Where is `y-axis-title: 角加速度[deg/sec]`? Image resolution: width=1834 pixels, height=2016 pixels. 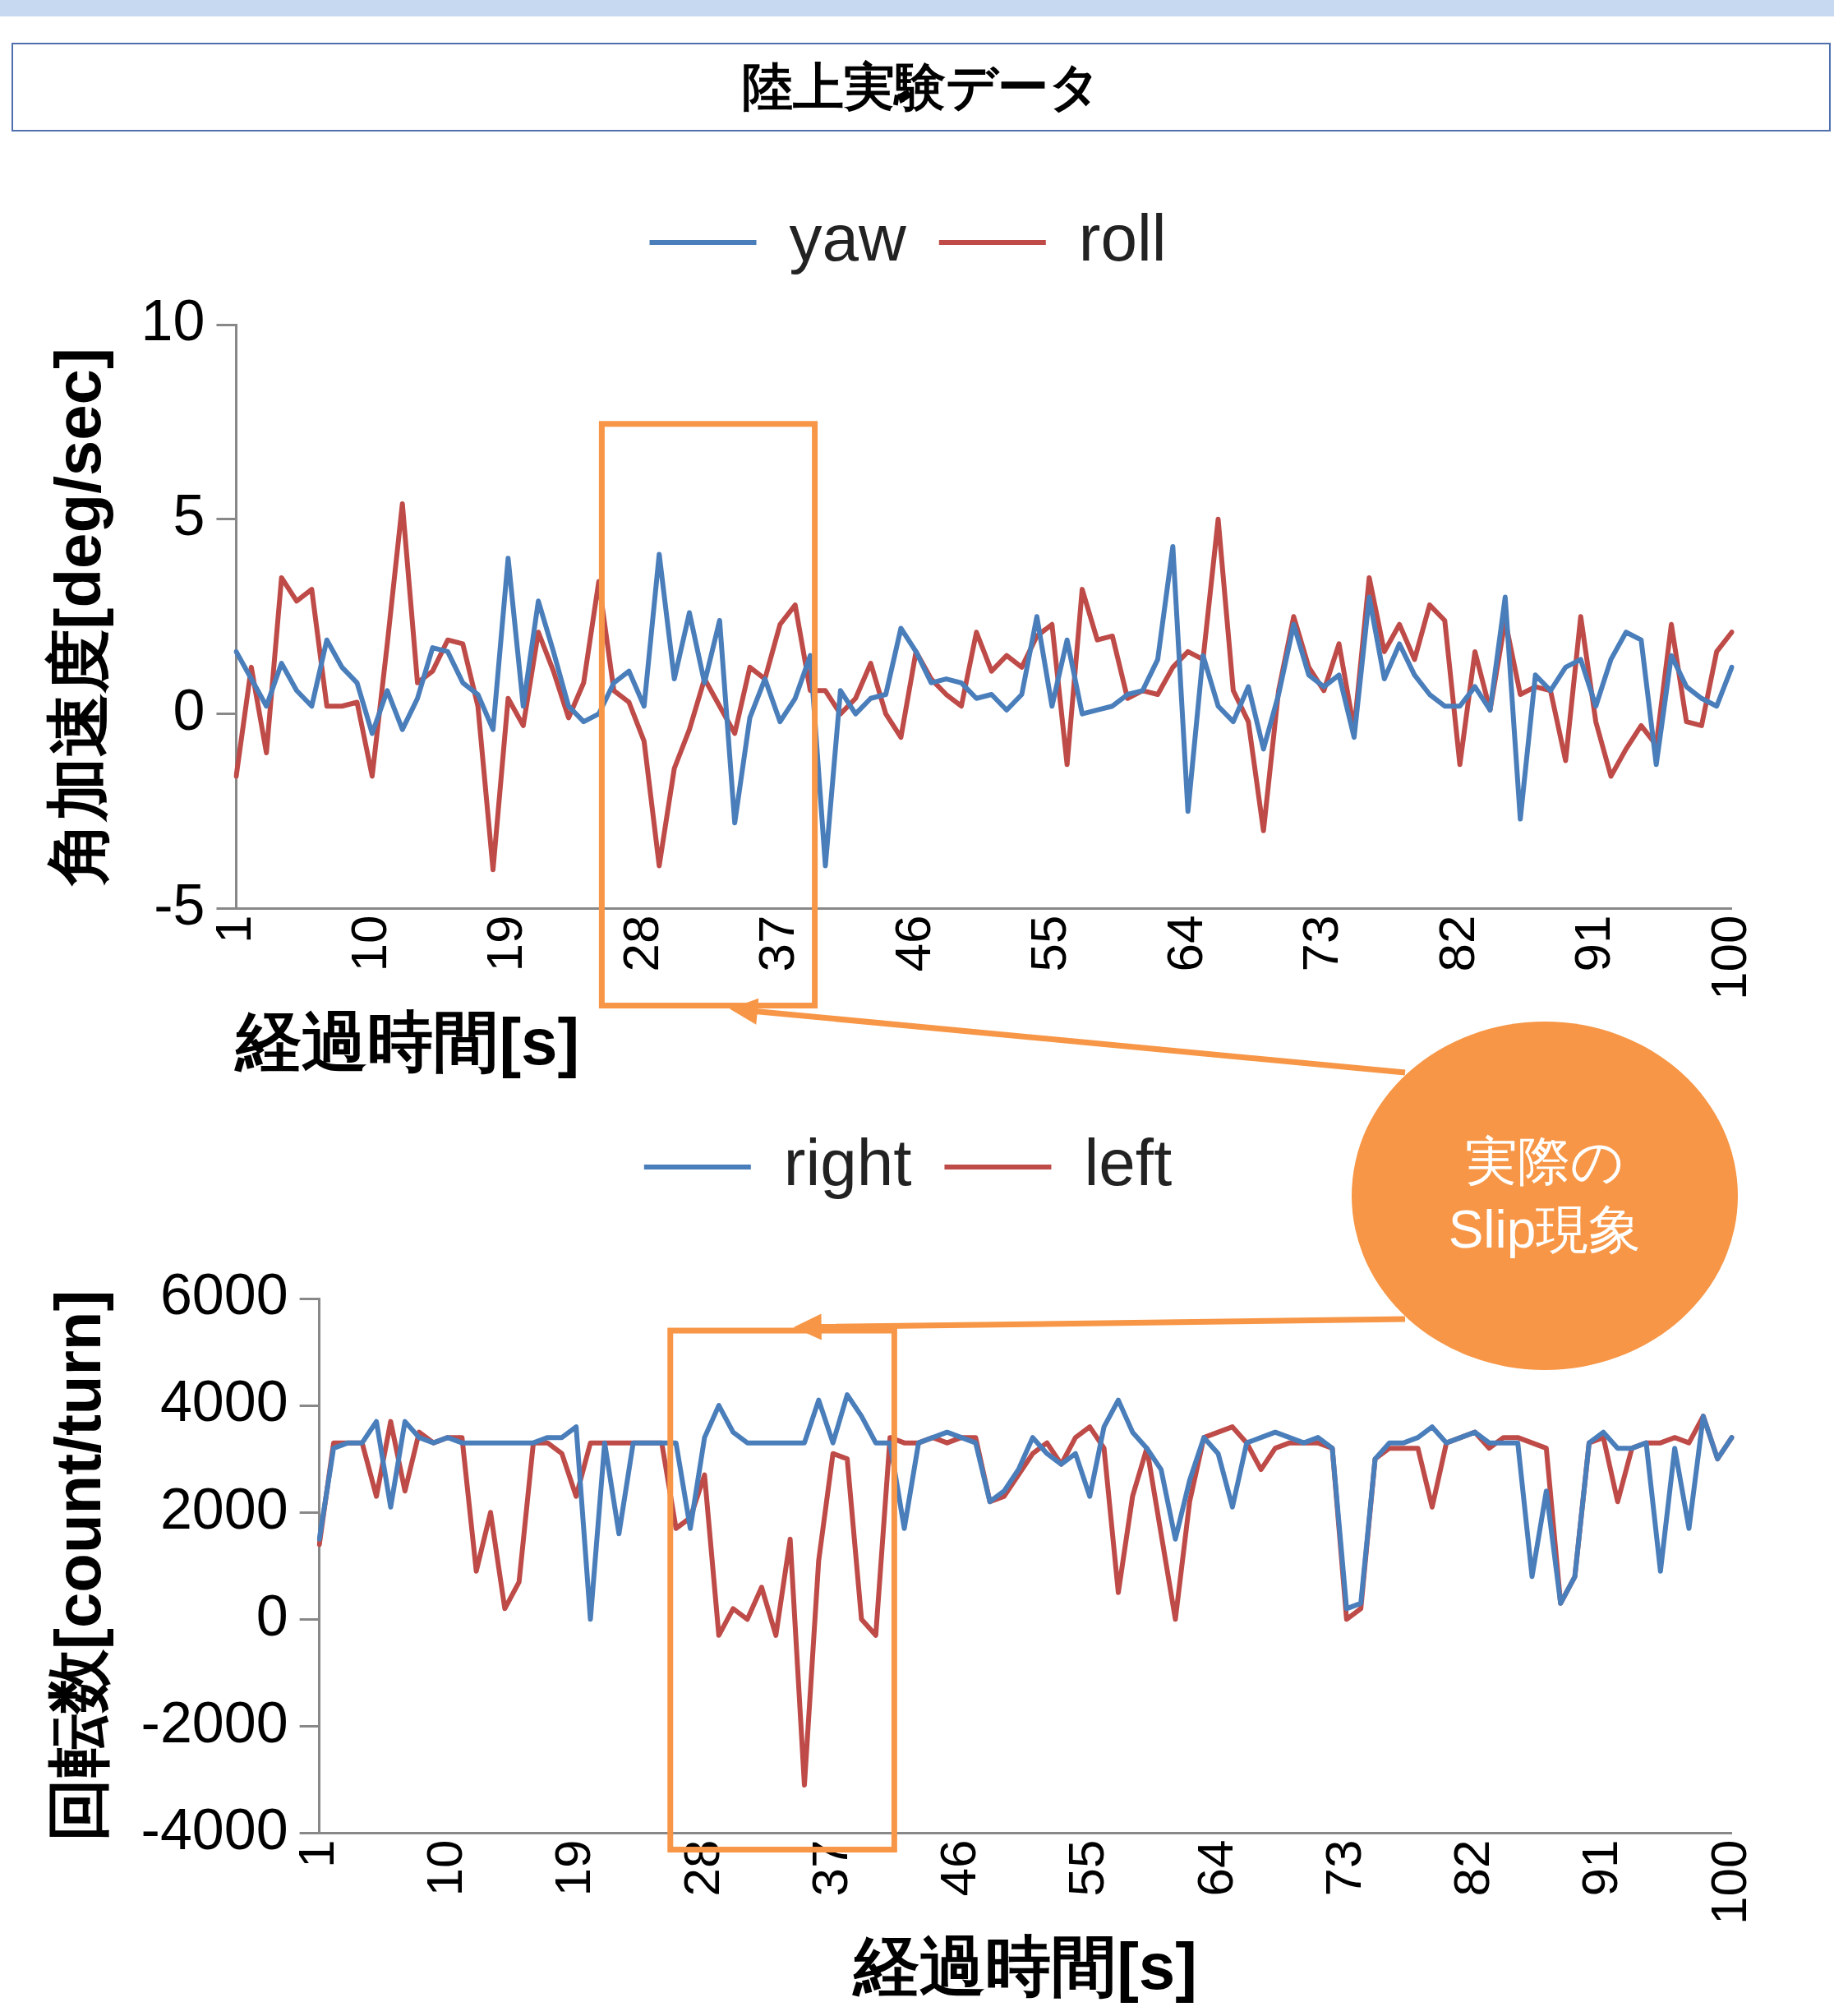 y-axis-title: 角加速度[deg/sec] is located at coordinates (79, 618).